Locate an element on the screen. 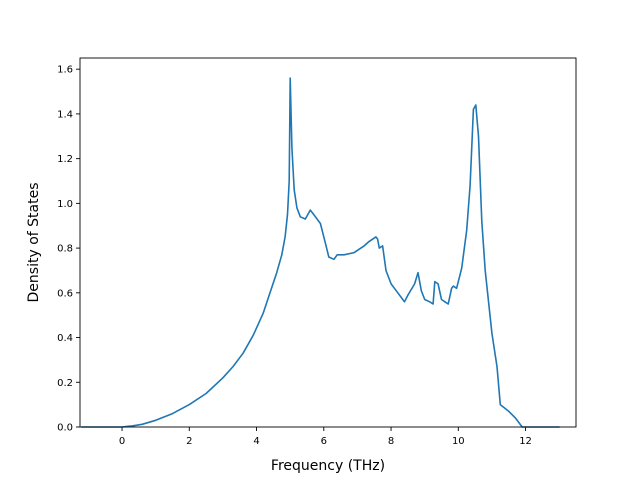  x-axis-label: Frequency (THz) is located at coordinates (328, 466).